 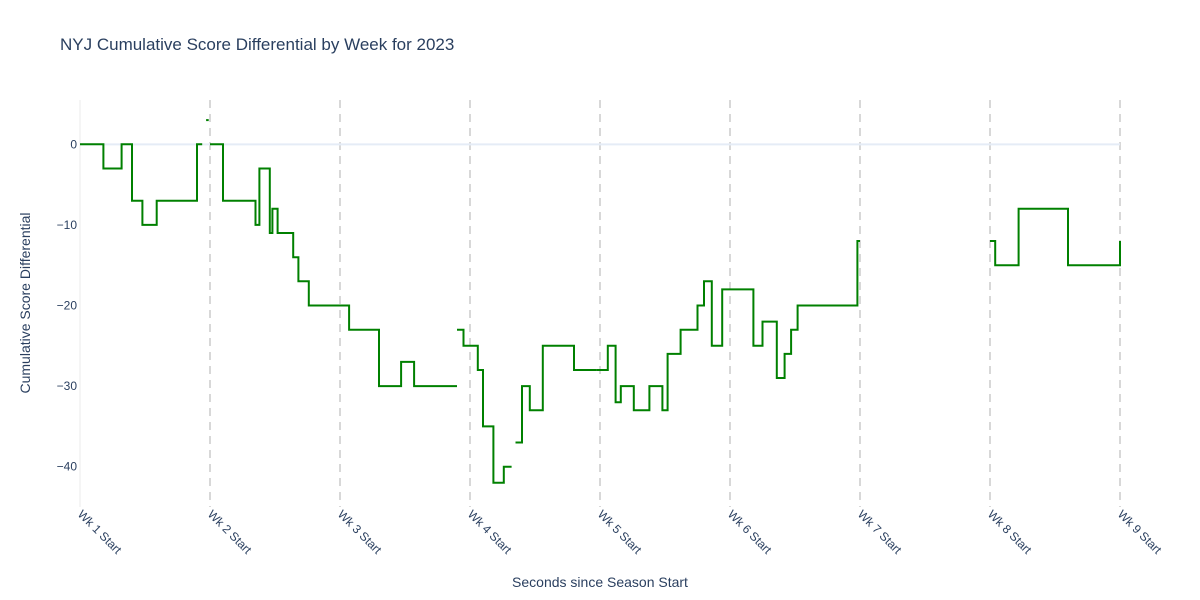 What do you see at coordinates (67, 386) in the screenshot?
I see `y-tick-label: −30` at bounding box center [67, 386].